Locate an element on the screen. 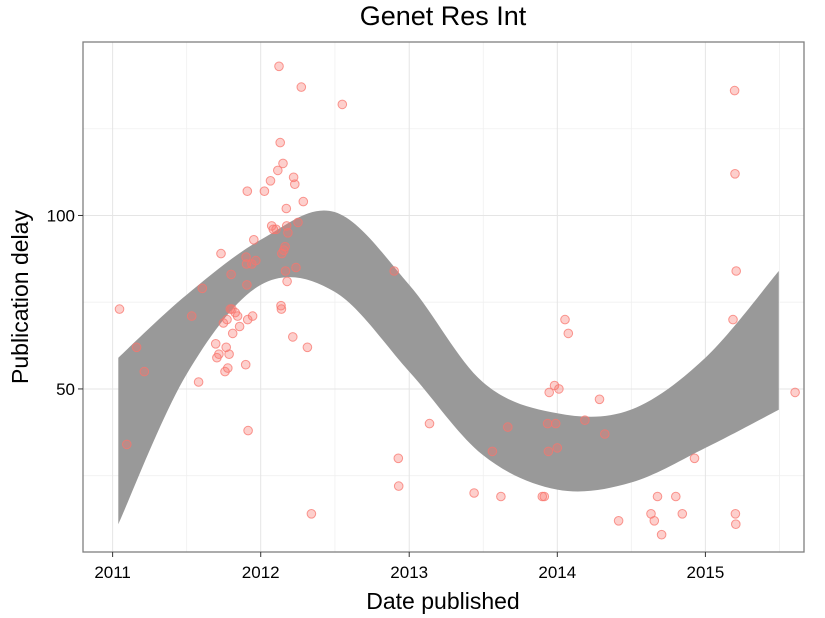 The image size is (825, 618). x-tick-label: 2014 is located at coordinates (557, 572).